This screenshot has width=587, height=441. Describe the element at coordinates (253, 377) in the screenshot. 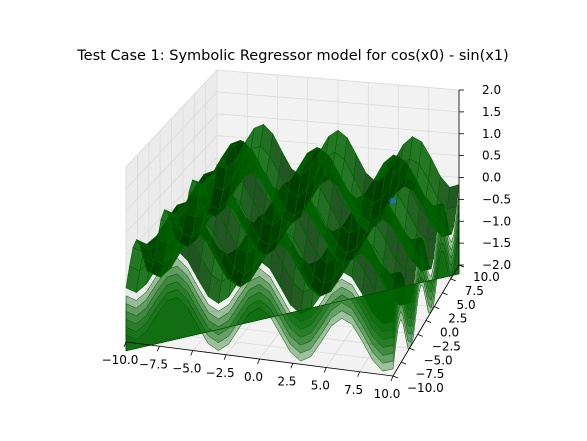

I see `x-tick-label: 0.0` at that location.